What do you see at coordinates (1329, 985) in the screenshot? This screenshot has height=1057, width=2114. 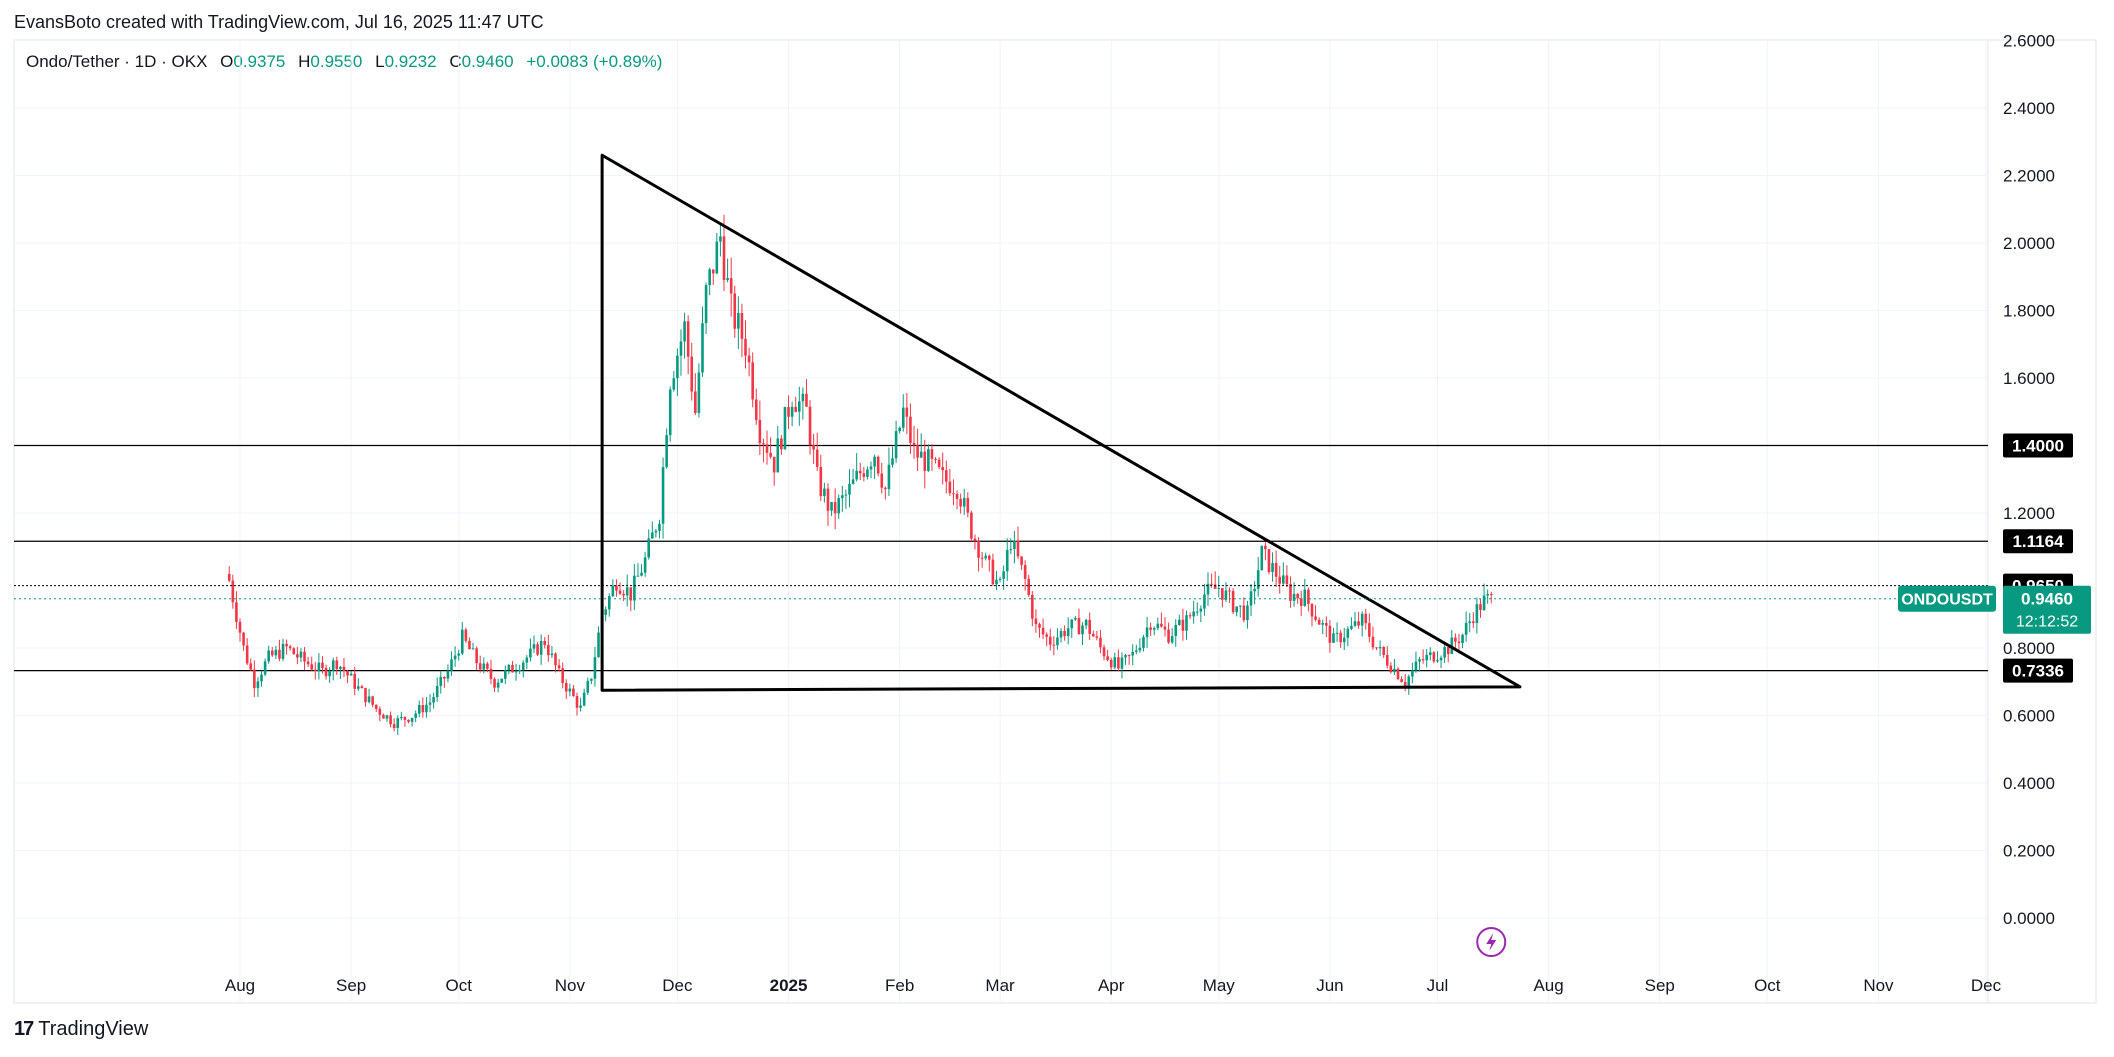 I see `x-tick-label: Jun` at bounding box center [1329, 985].